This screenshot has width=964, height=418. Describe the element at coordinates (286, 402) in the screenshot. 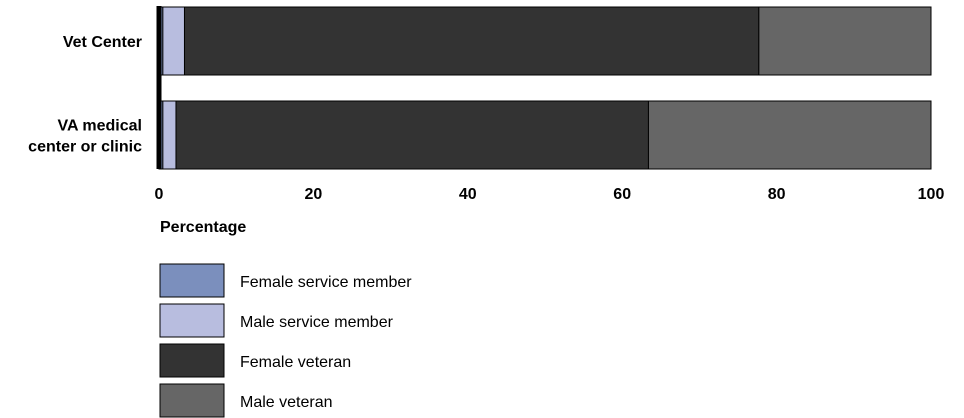

I see `legend-label-3: Male veteran` at that location.